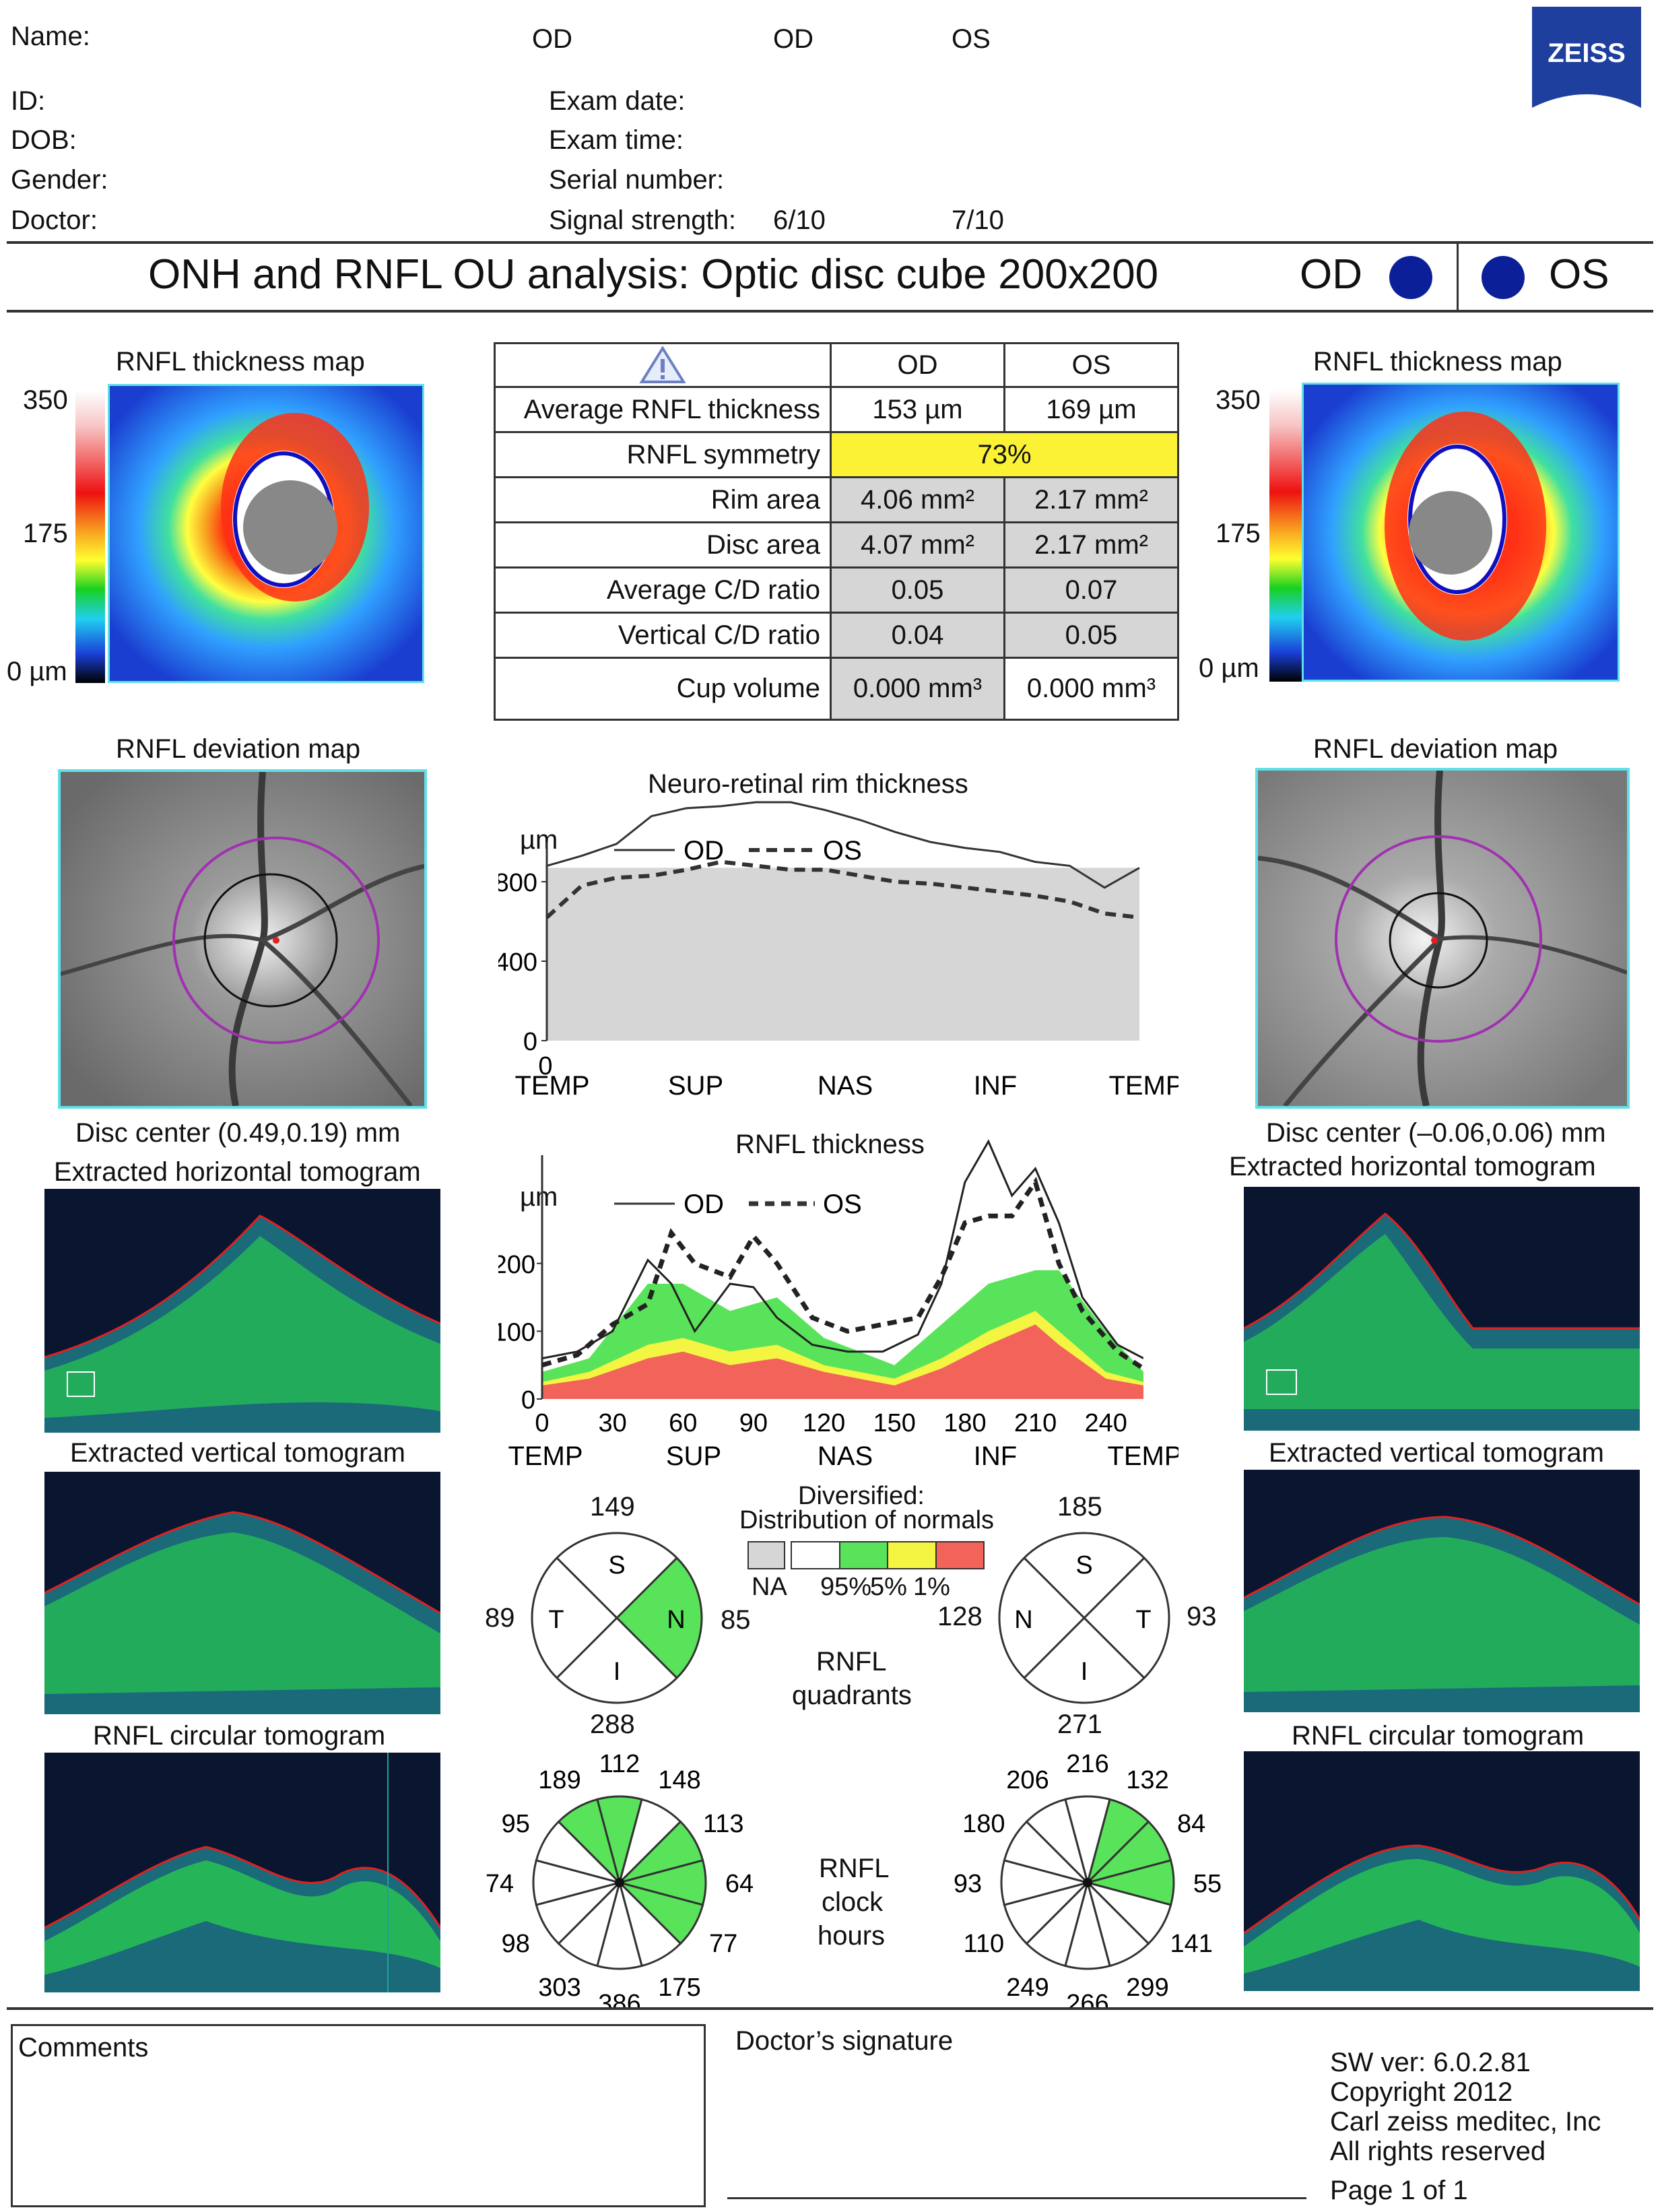 The image size is (1662, 2212). Describe the element at coordinates (824, 1423) in the screenshot. I see `rnfl-xtick-num-label: 120` at that location.